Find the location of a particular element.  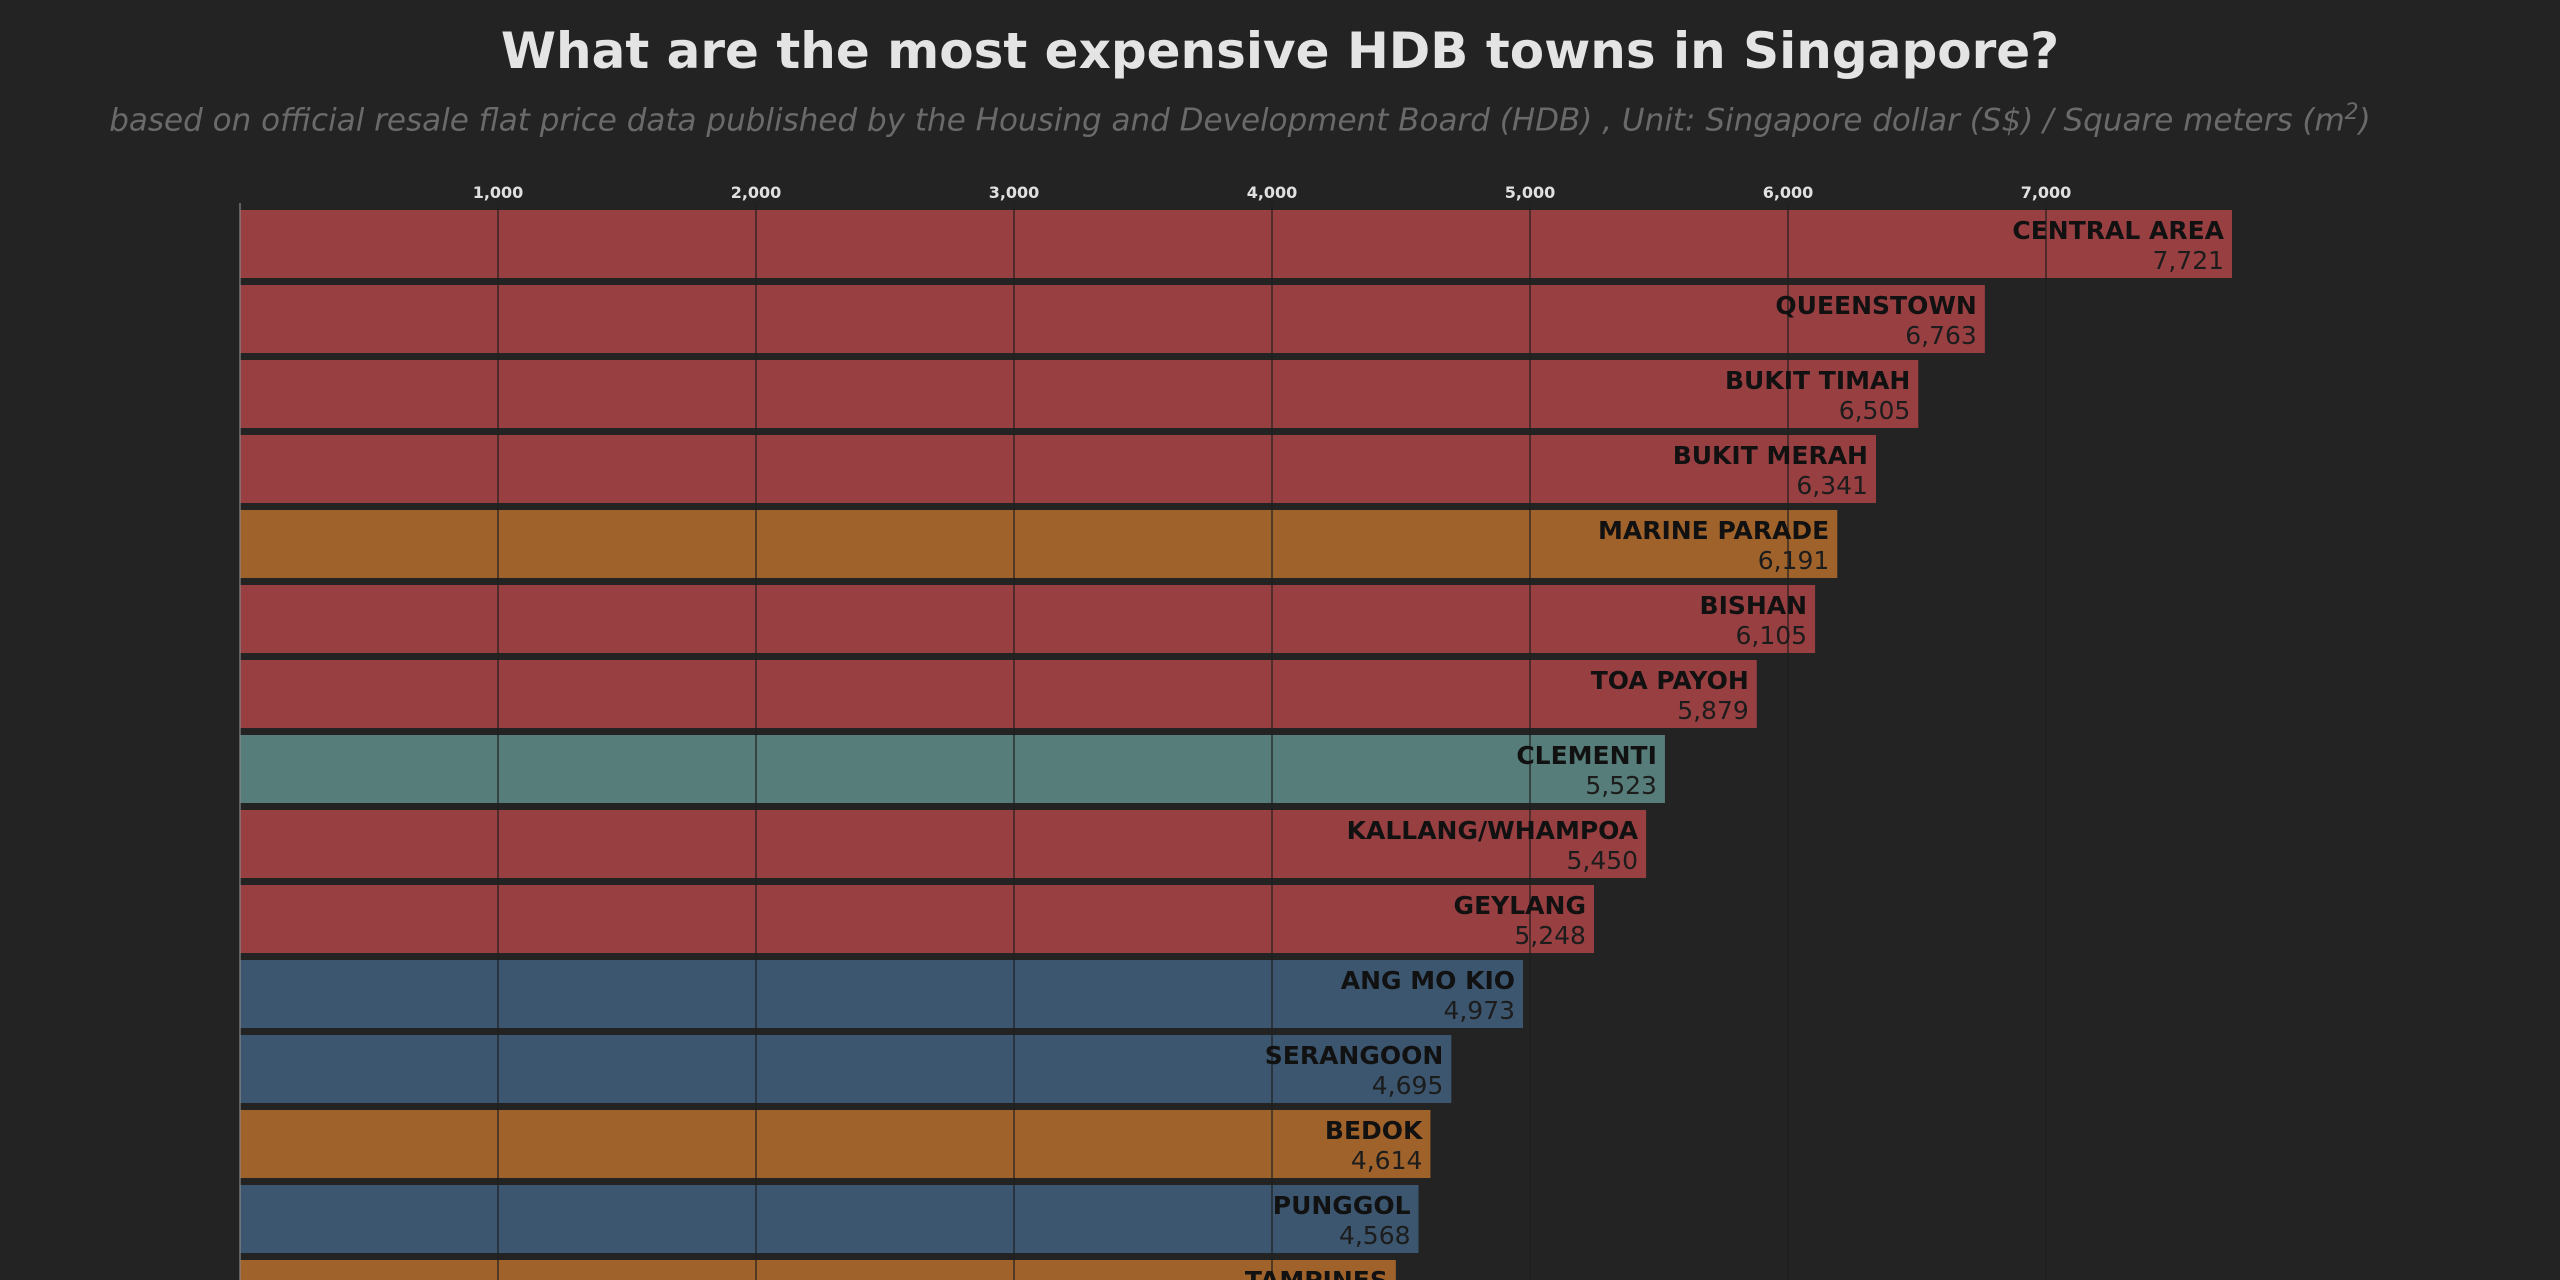

bar-category-label: SERANGOON is located at coordinates (1354, 1055).